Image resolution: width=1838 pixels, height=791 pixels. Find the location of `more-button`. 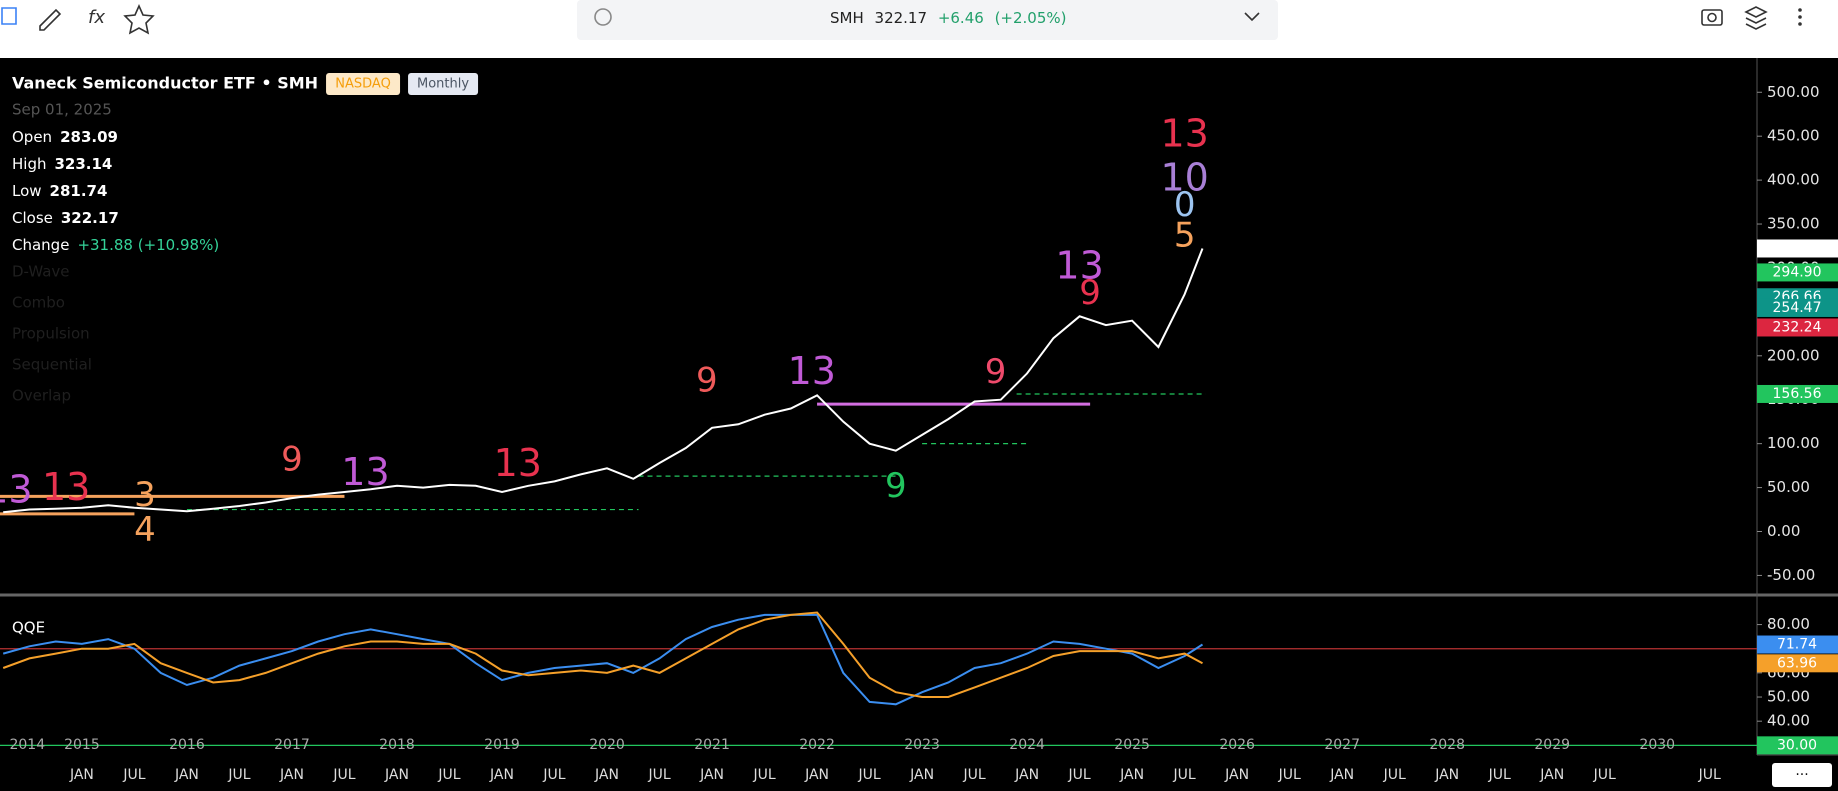

more-button is located at coordinates (1802, 775).